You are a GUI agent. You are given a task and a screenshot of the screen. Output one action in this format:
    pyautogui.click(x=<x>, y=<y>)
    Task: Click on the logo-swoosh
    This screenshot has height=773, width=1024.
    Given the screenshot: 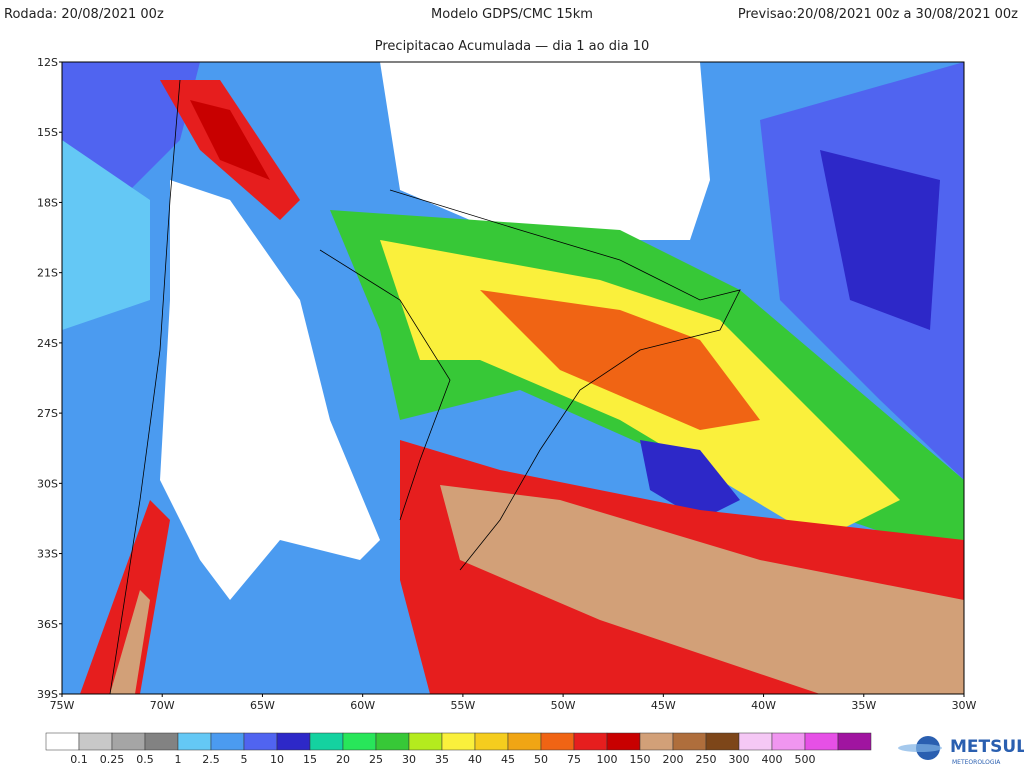 What is the action you would take?
    pyautogui.click(x=920, y=748)
    